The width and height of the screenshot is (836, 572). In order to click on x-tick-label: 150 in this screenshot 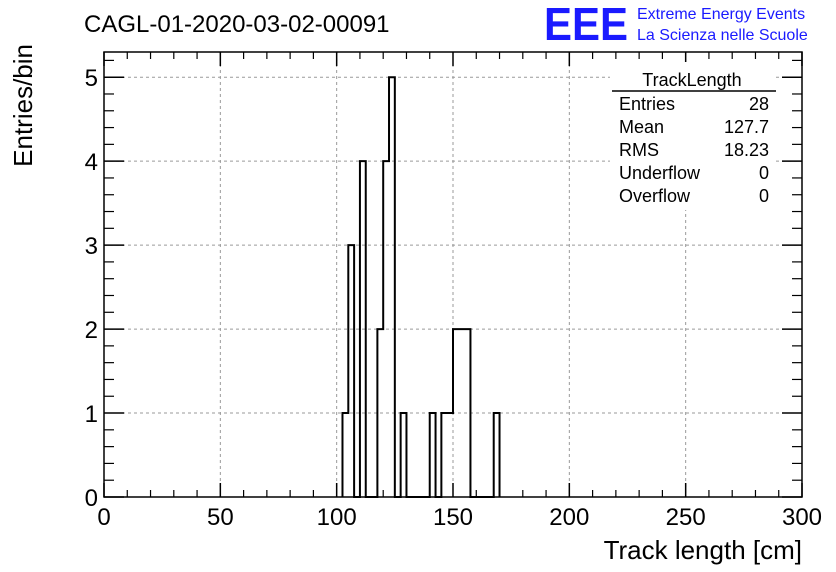, I will do `click(453, 517)`.